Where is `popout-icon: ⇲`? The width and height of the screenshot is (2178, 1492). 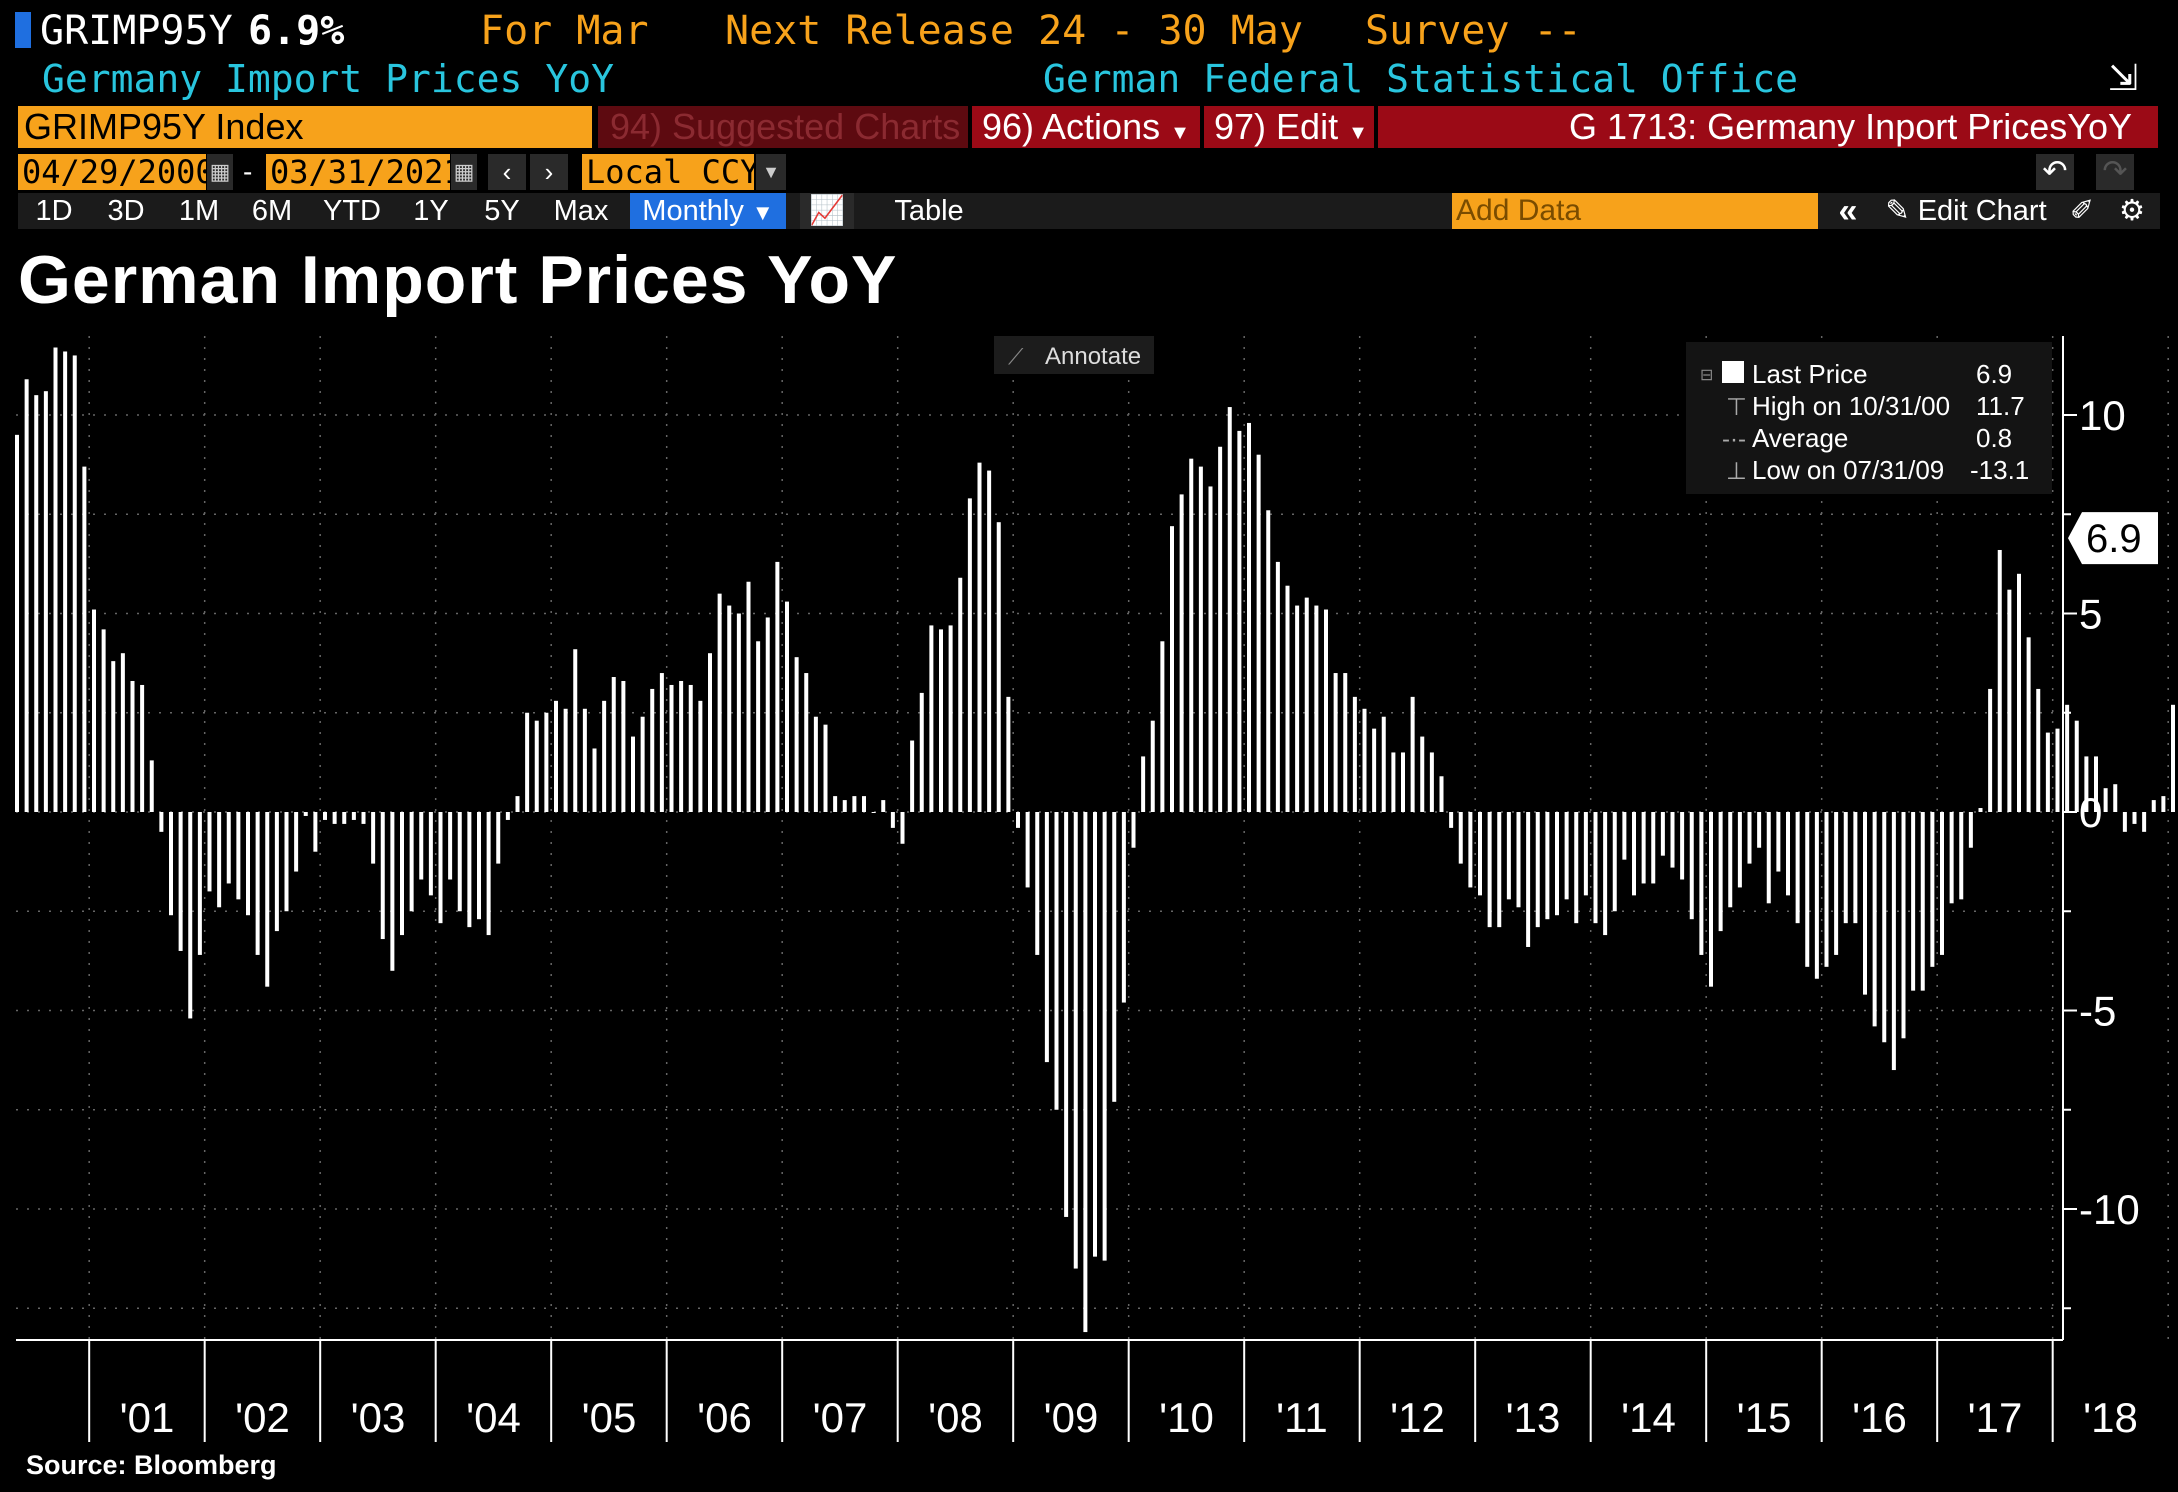 popout-icon: ⇲ is located at coordinates (2123, 77).